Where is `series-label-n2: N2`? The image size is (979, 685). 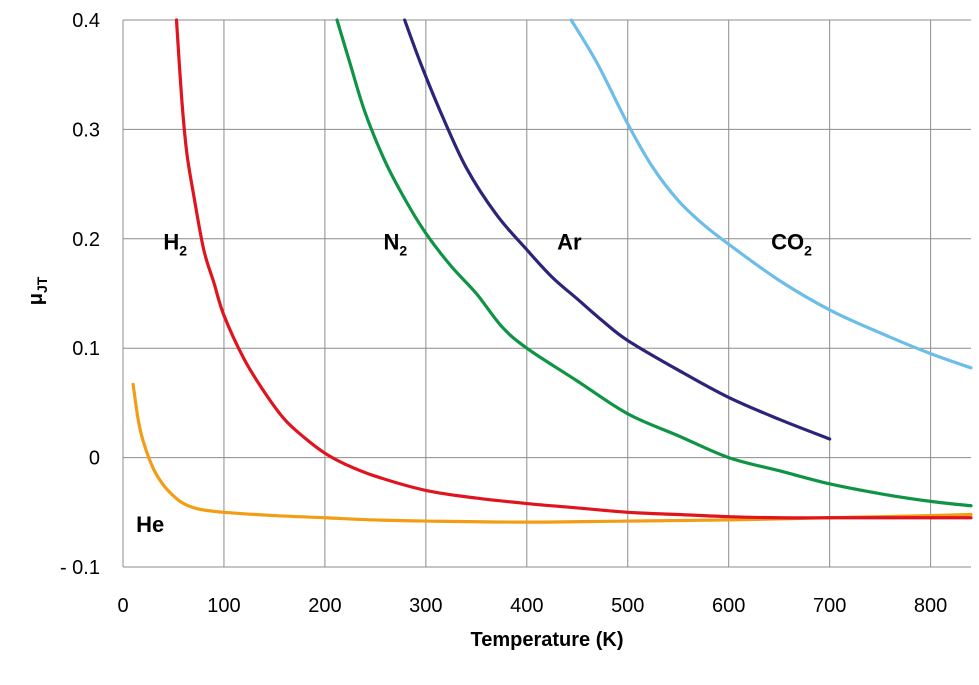 series-label-n2: N2 is located at coordinates (395, 244).